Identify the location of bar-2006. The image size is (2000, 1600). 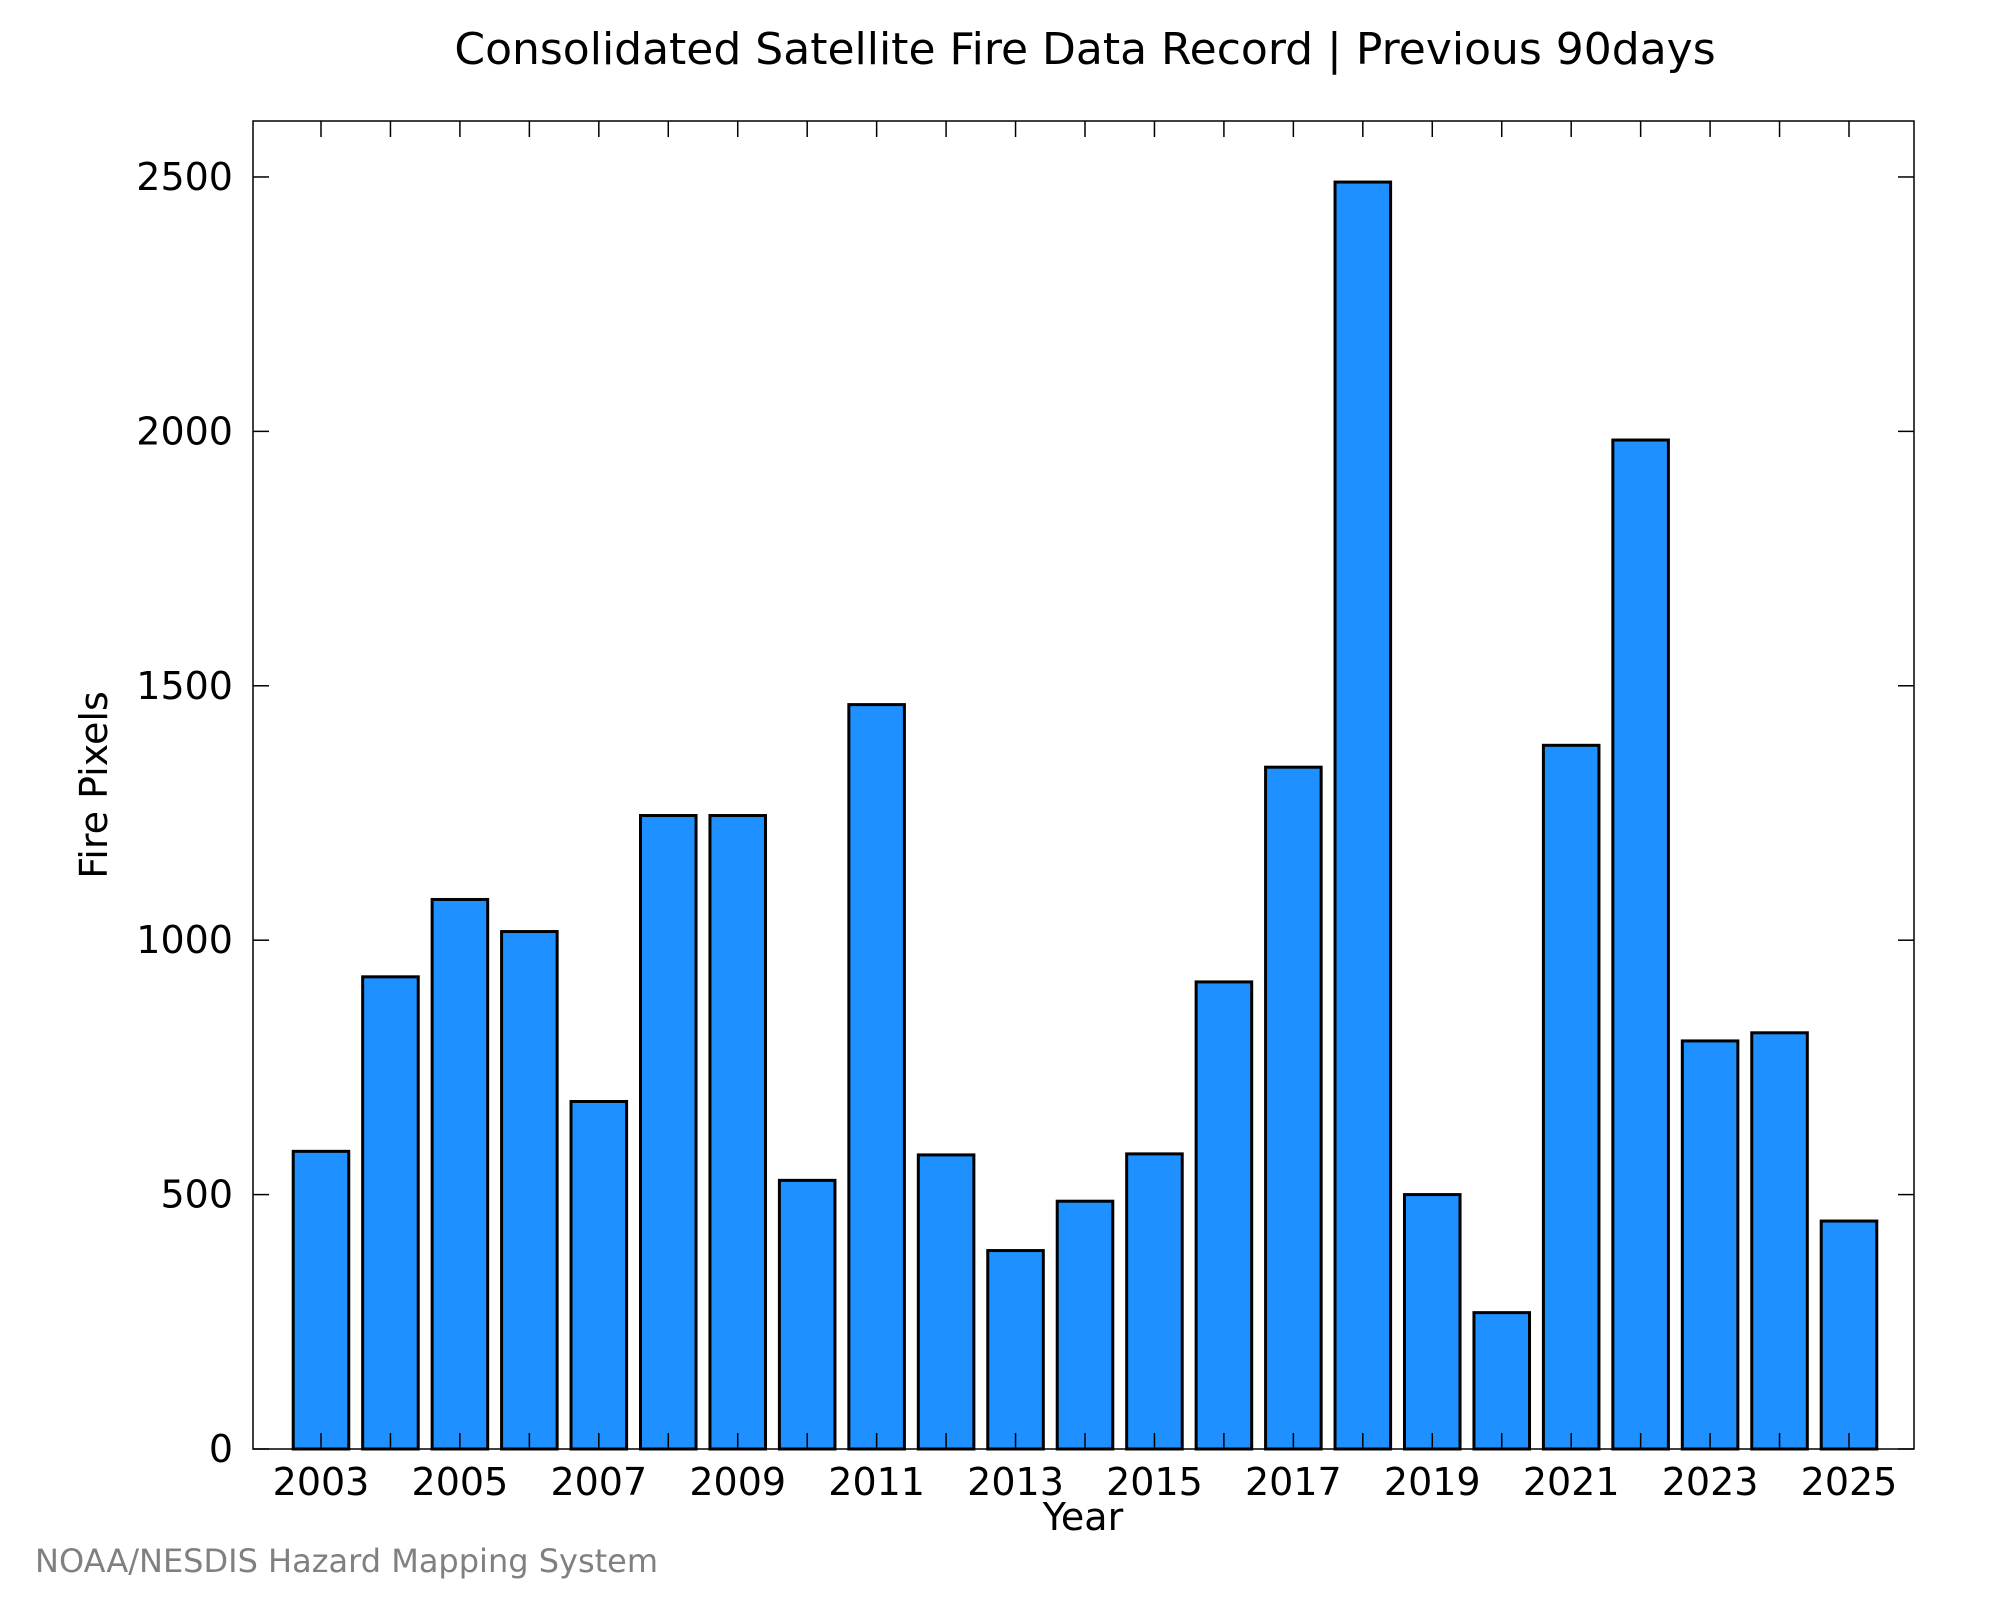
(529, 1190).